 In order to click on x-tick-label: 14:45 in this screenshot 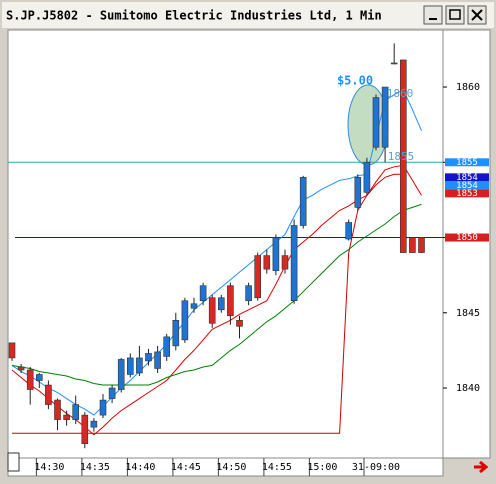, I will do `click(186, 467)`.